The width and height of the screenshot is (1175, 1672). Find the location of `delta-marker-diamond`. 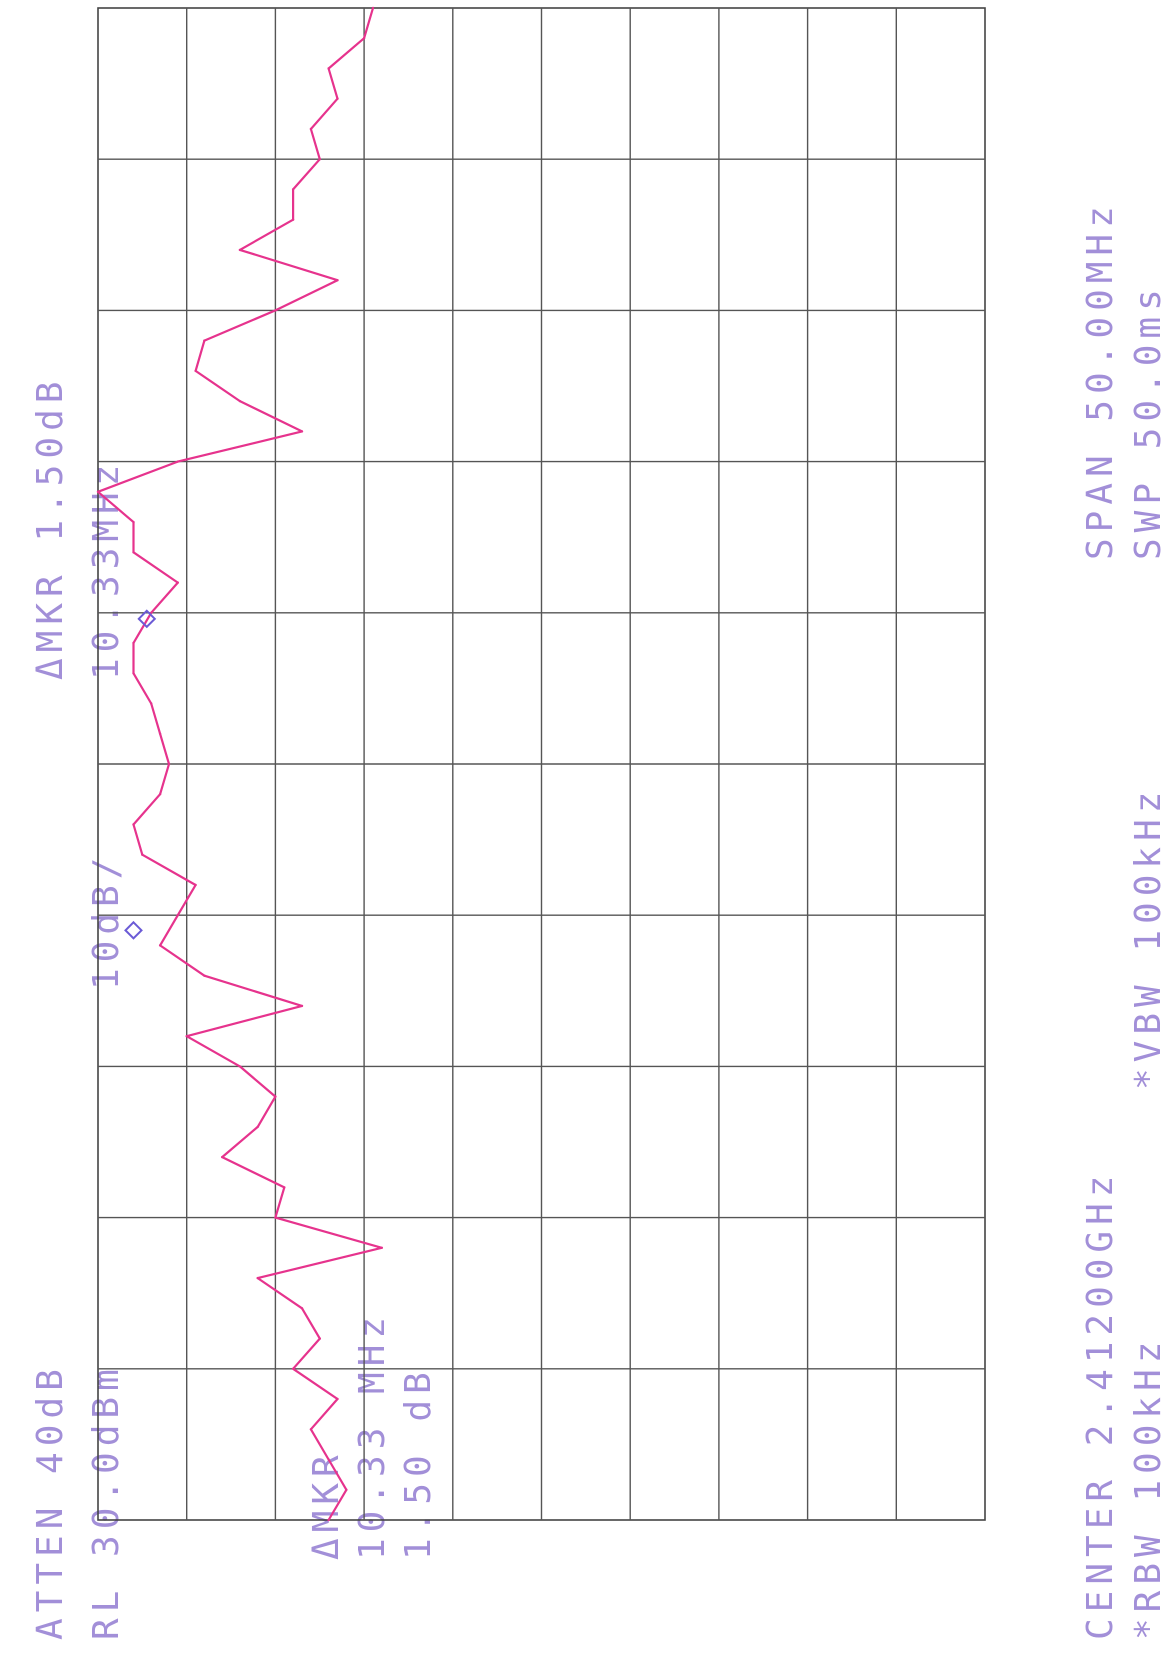

delta-marker-diamond is located at coordinates (147, 619).